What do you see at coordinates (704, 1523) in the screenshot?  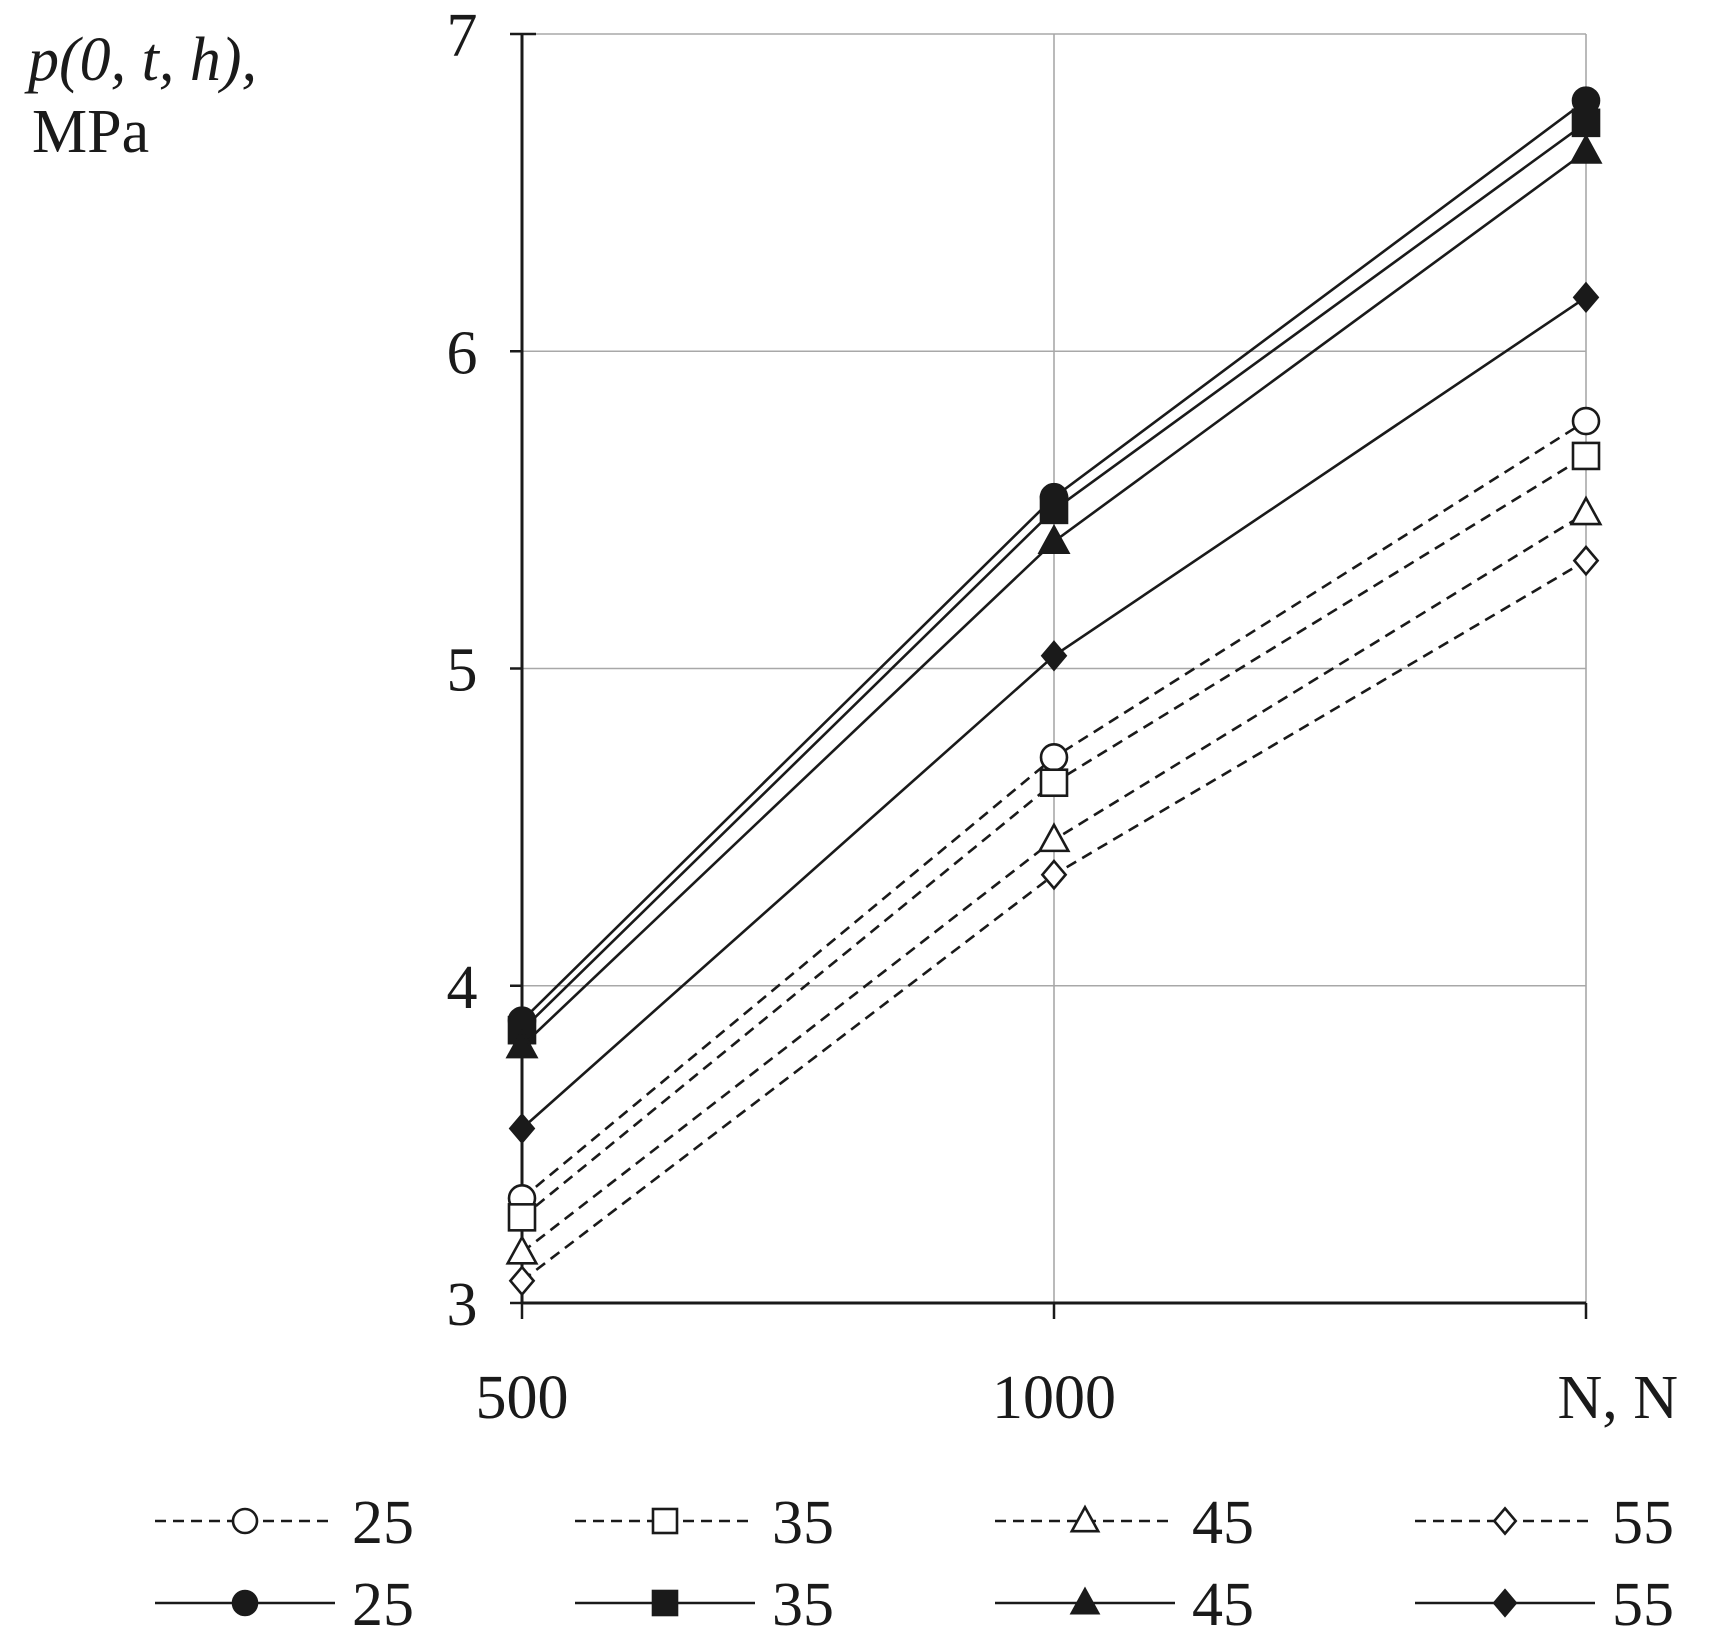 I see `legend-item-dashed-35: 35` at bounding box center [704, 1523].